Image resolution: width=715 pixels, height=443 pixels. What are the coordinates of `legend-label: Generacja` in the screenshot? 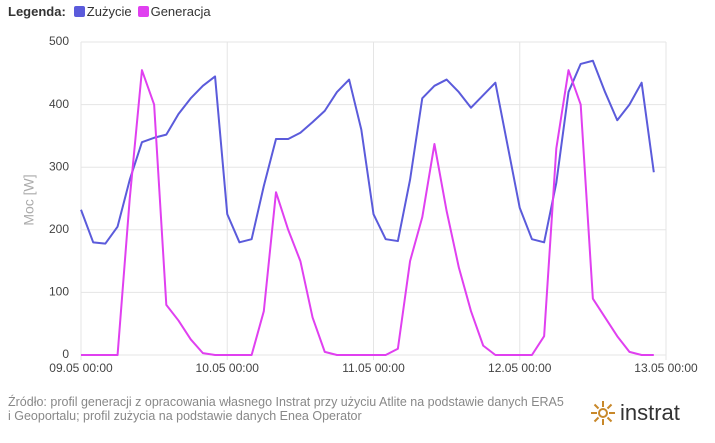 It's located at (180, 11).